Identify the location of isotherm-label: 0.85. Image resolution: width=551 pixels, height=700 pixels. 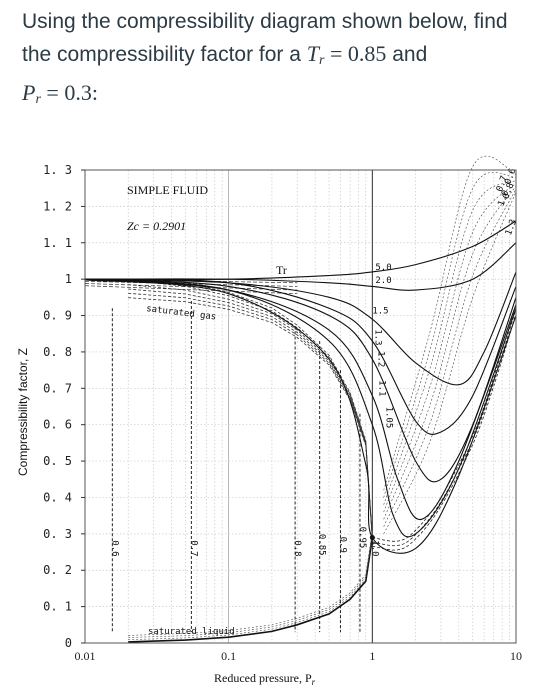
(322, 545).